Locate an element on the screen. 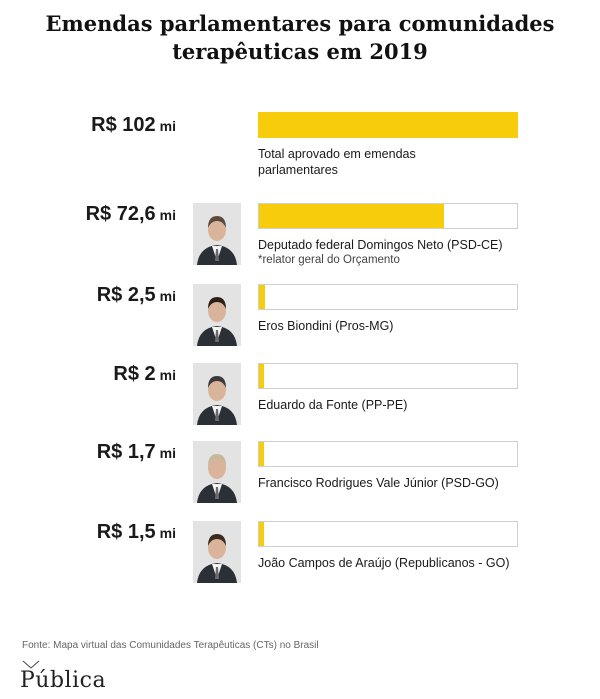 This screenshot has height=699, width=600. amount-label: R$ 2,5 mi is located at coordinates (136, 295).